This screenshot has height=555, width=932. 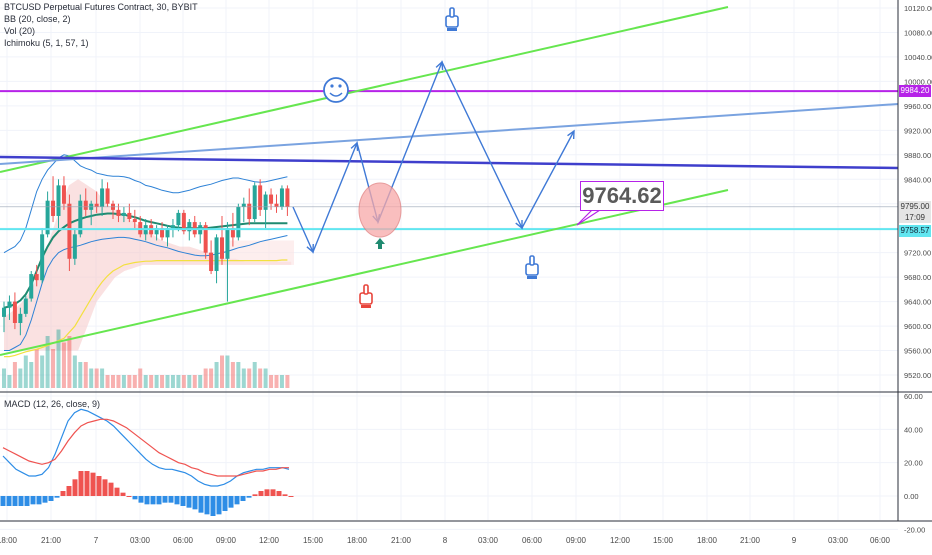 I want to click on macd-tick-label: -20.00, so click(x=914, y=529).